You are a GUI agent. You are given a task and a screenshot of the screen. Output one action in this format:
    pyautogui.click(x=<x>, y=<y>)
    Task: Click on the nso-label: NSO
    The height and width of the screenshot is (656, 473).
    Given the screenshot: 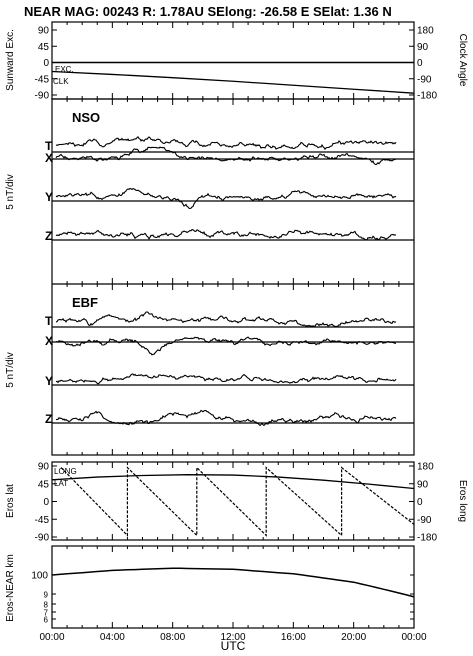 What is the action you would take?
    pyautogui.click(x=86, y=117)
    